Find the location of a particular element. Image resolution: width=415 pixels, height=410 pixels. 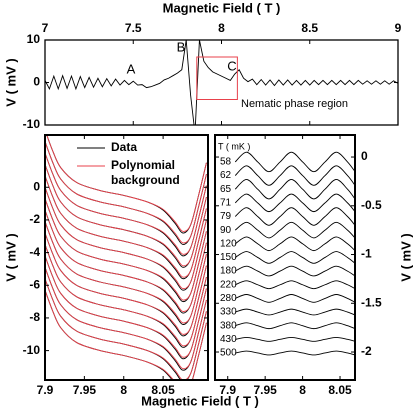

annotation: A is located at coordinates (131, 68).